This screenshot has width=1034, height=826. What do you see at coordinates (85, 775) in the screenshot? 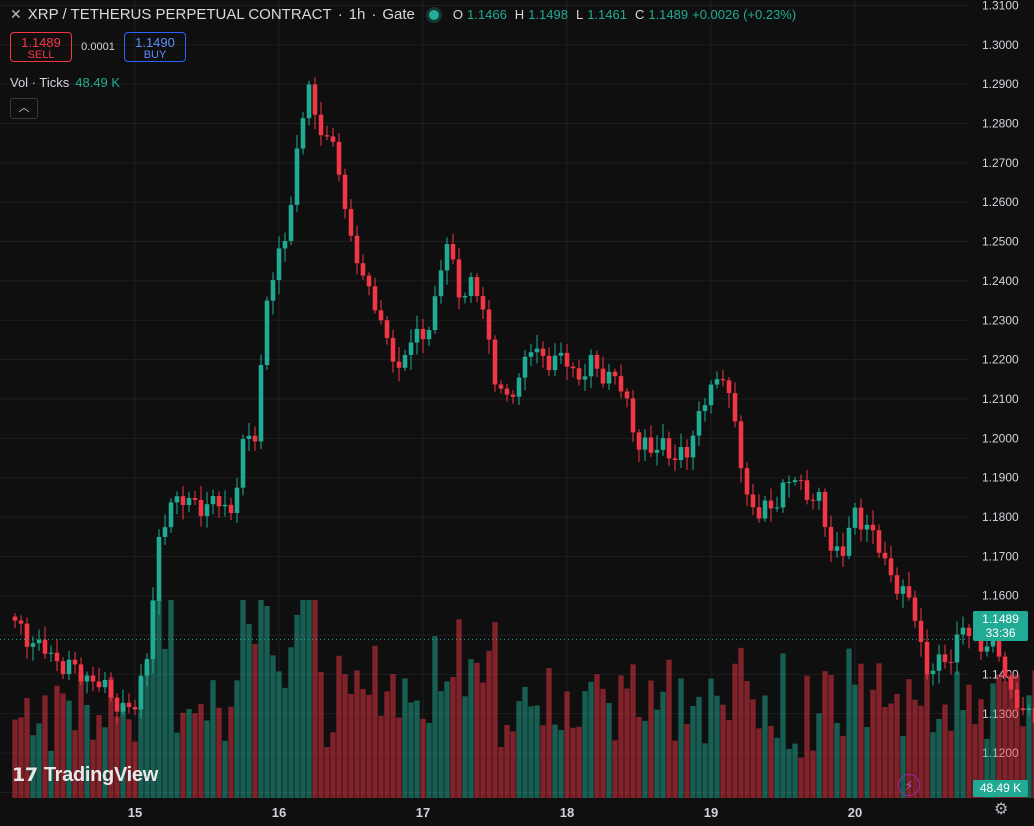
I see `tradingview-logo: 𝟭𝟳 TradingView` at bounding box center [85, 775].